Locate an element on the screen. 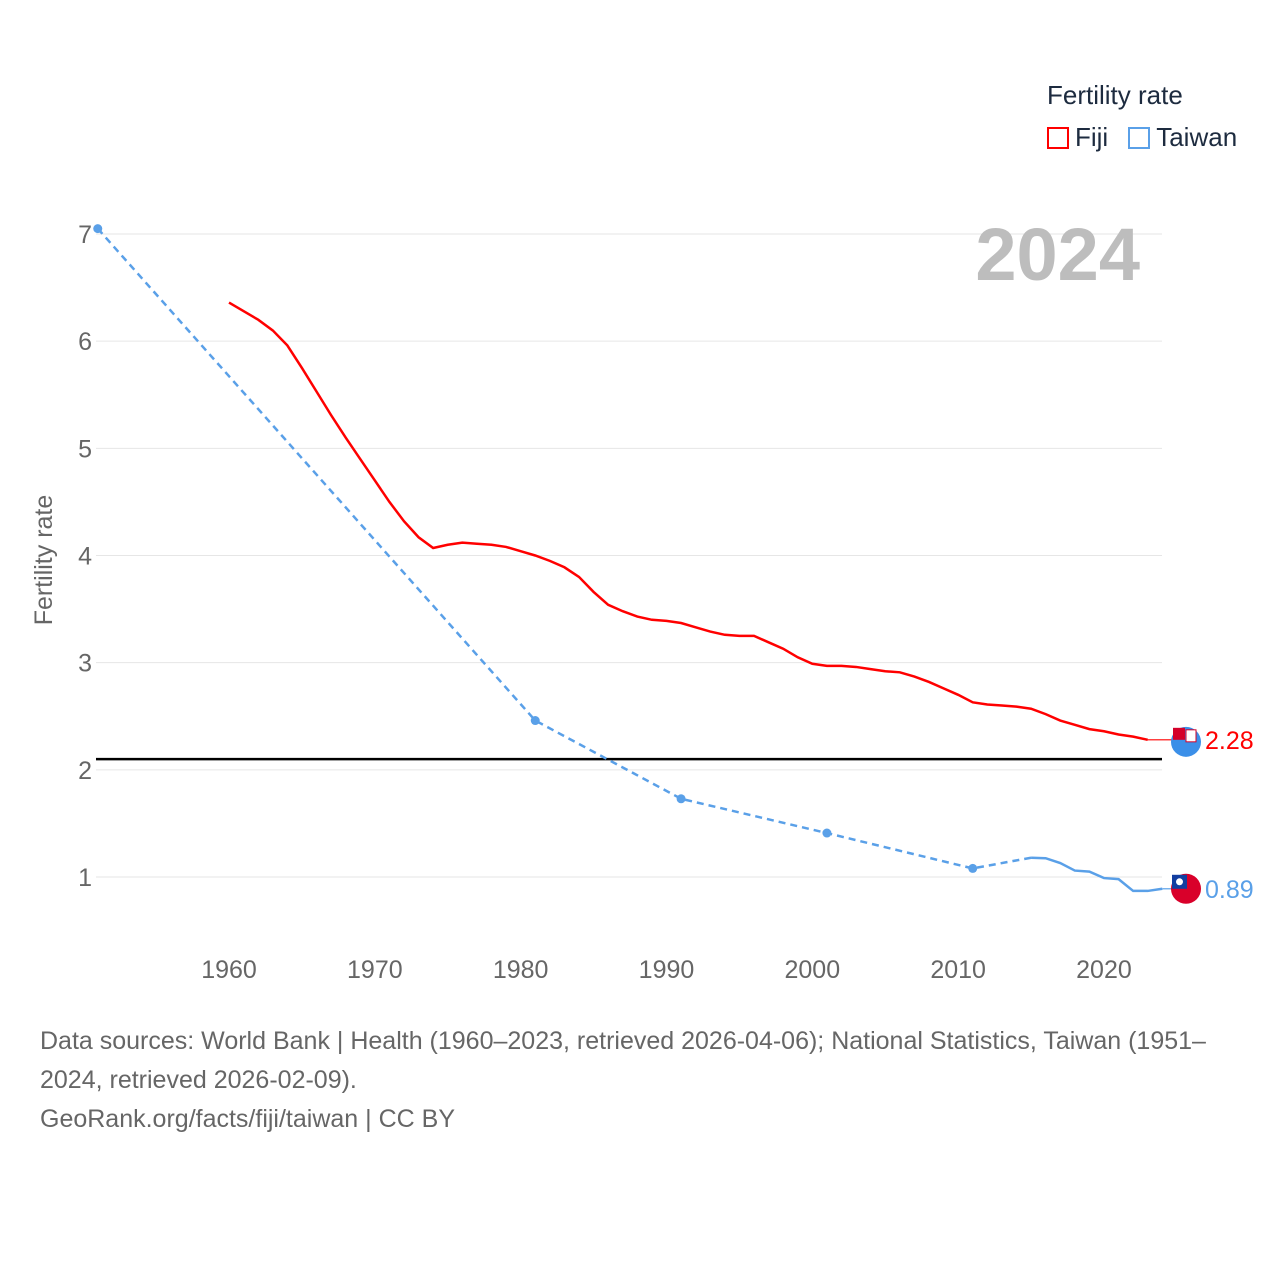 The image size is (1280, 1280). legend-label-fiji: Fiji is located at coordinates (1092, 137).